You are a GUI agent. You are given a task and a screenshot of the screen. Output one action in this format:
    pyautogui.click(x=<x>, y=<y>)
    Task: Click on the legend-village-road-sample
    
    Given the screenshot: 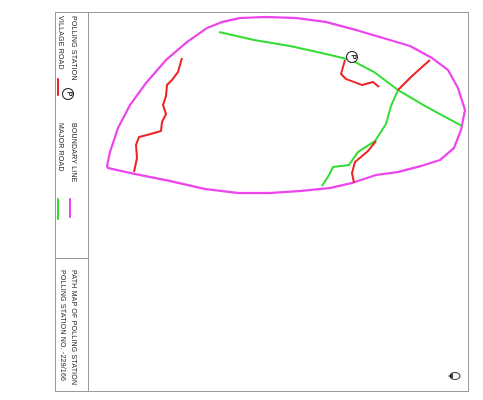 What is the action you would take?
    pyautogui.click(x=58, y=87)
    